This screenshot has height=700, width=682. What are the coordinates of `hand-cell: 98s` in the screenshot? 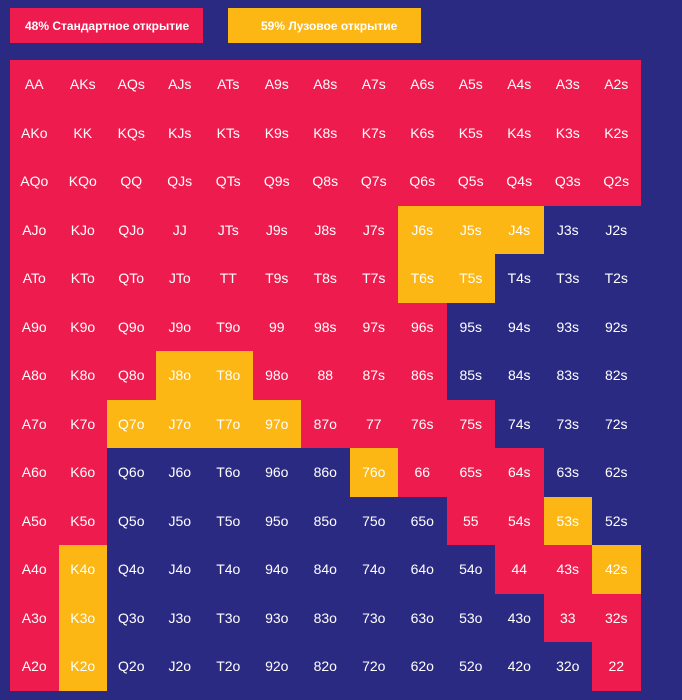 It's located at (325, 326).